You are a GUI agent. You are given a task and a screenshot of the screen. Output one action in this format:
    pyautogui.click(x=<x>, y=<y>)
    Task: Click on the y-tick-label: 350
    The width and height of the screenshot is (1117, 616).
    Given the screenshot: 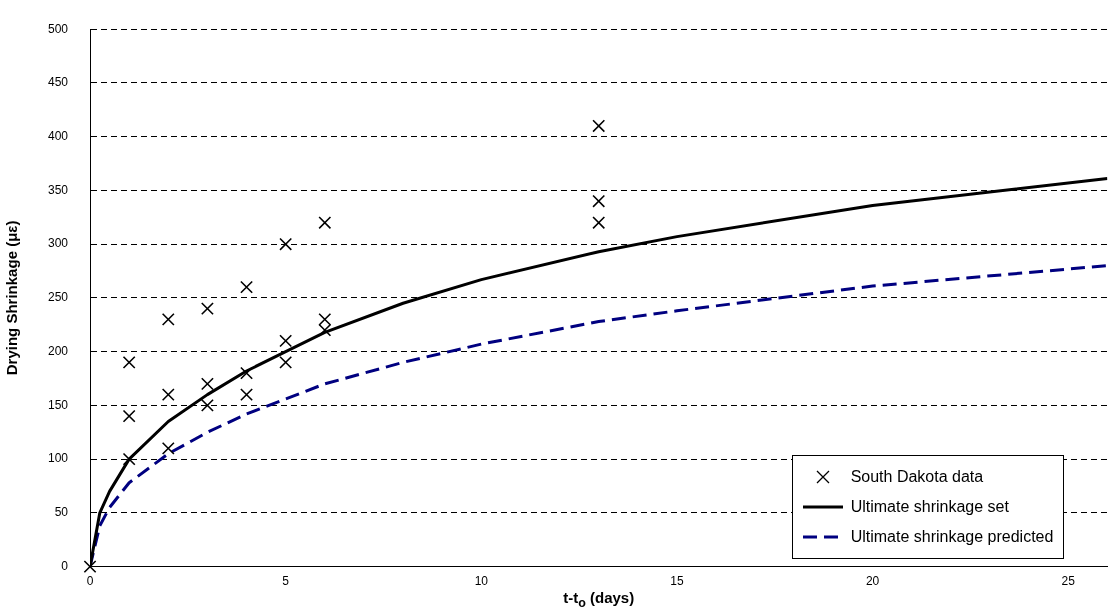 What is the action you would take?
    pyautogui.click(x=58, y=189)
    